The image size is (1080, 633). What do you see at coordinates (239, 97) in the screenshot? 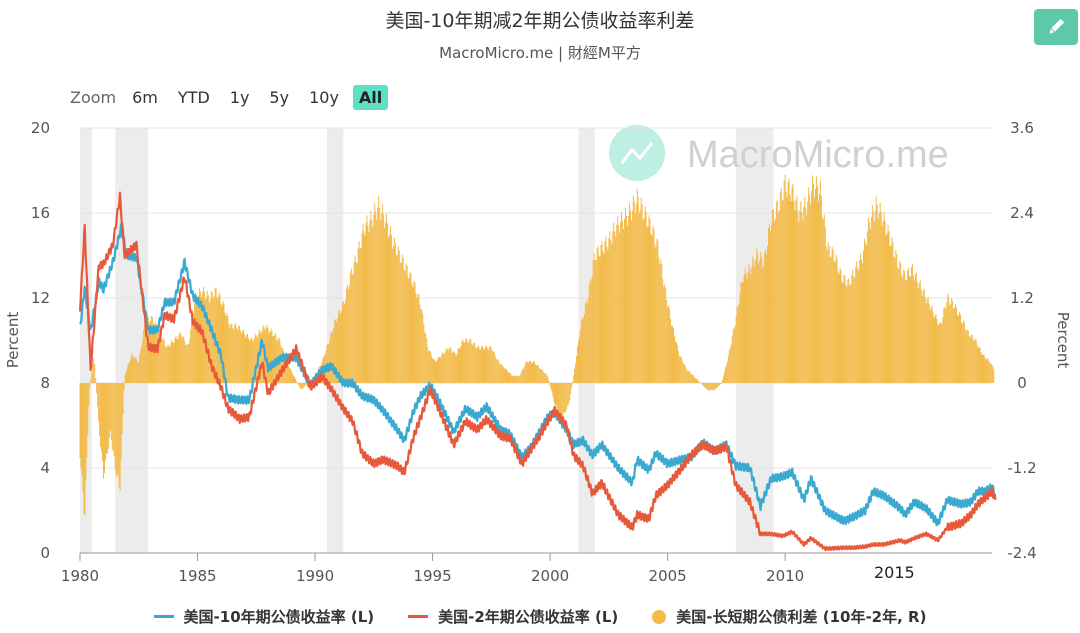
I see `zoom-1y-button: 1y` at bounding box center [239, 97].